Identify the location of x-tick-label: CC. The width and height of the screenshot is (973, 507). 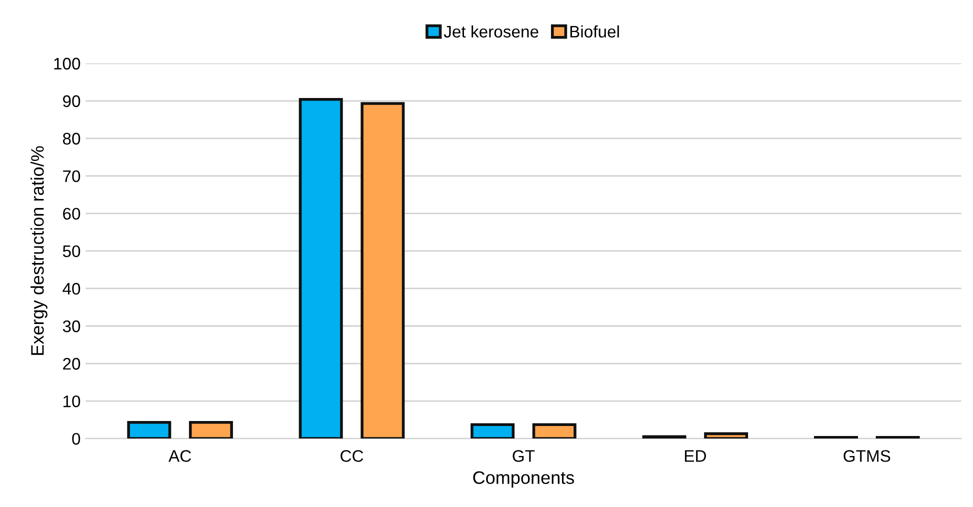
(352, 456).